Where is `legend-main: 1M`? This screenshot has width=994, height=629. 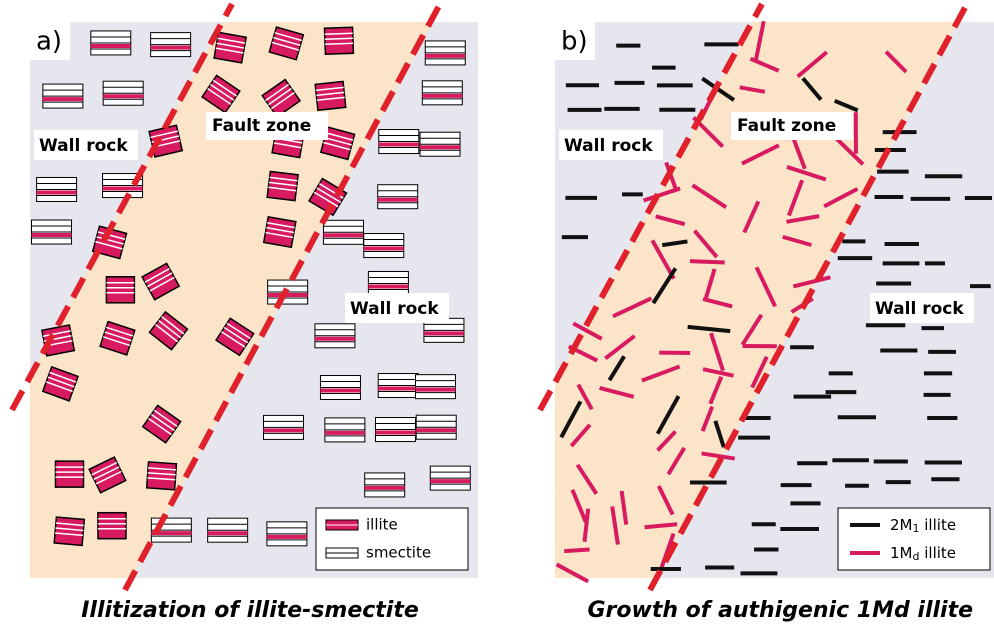
legend-main: 1M is located at coordinates (901, 553).